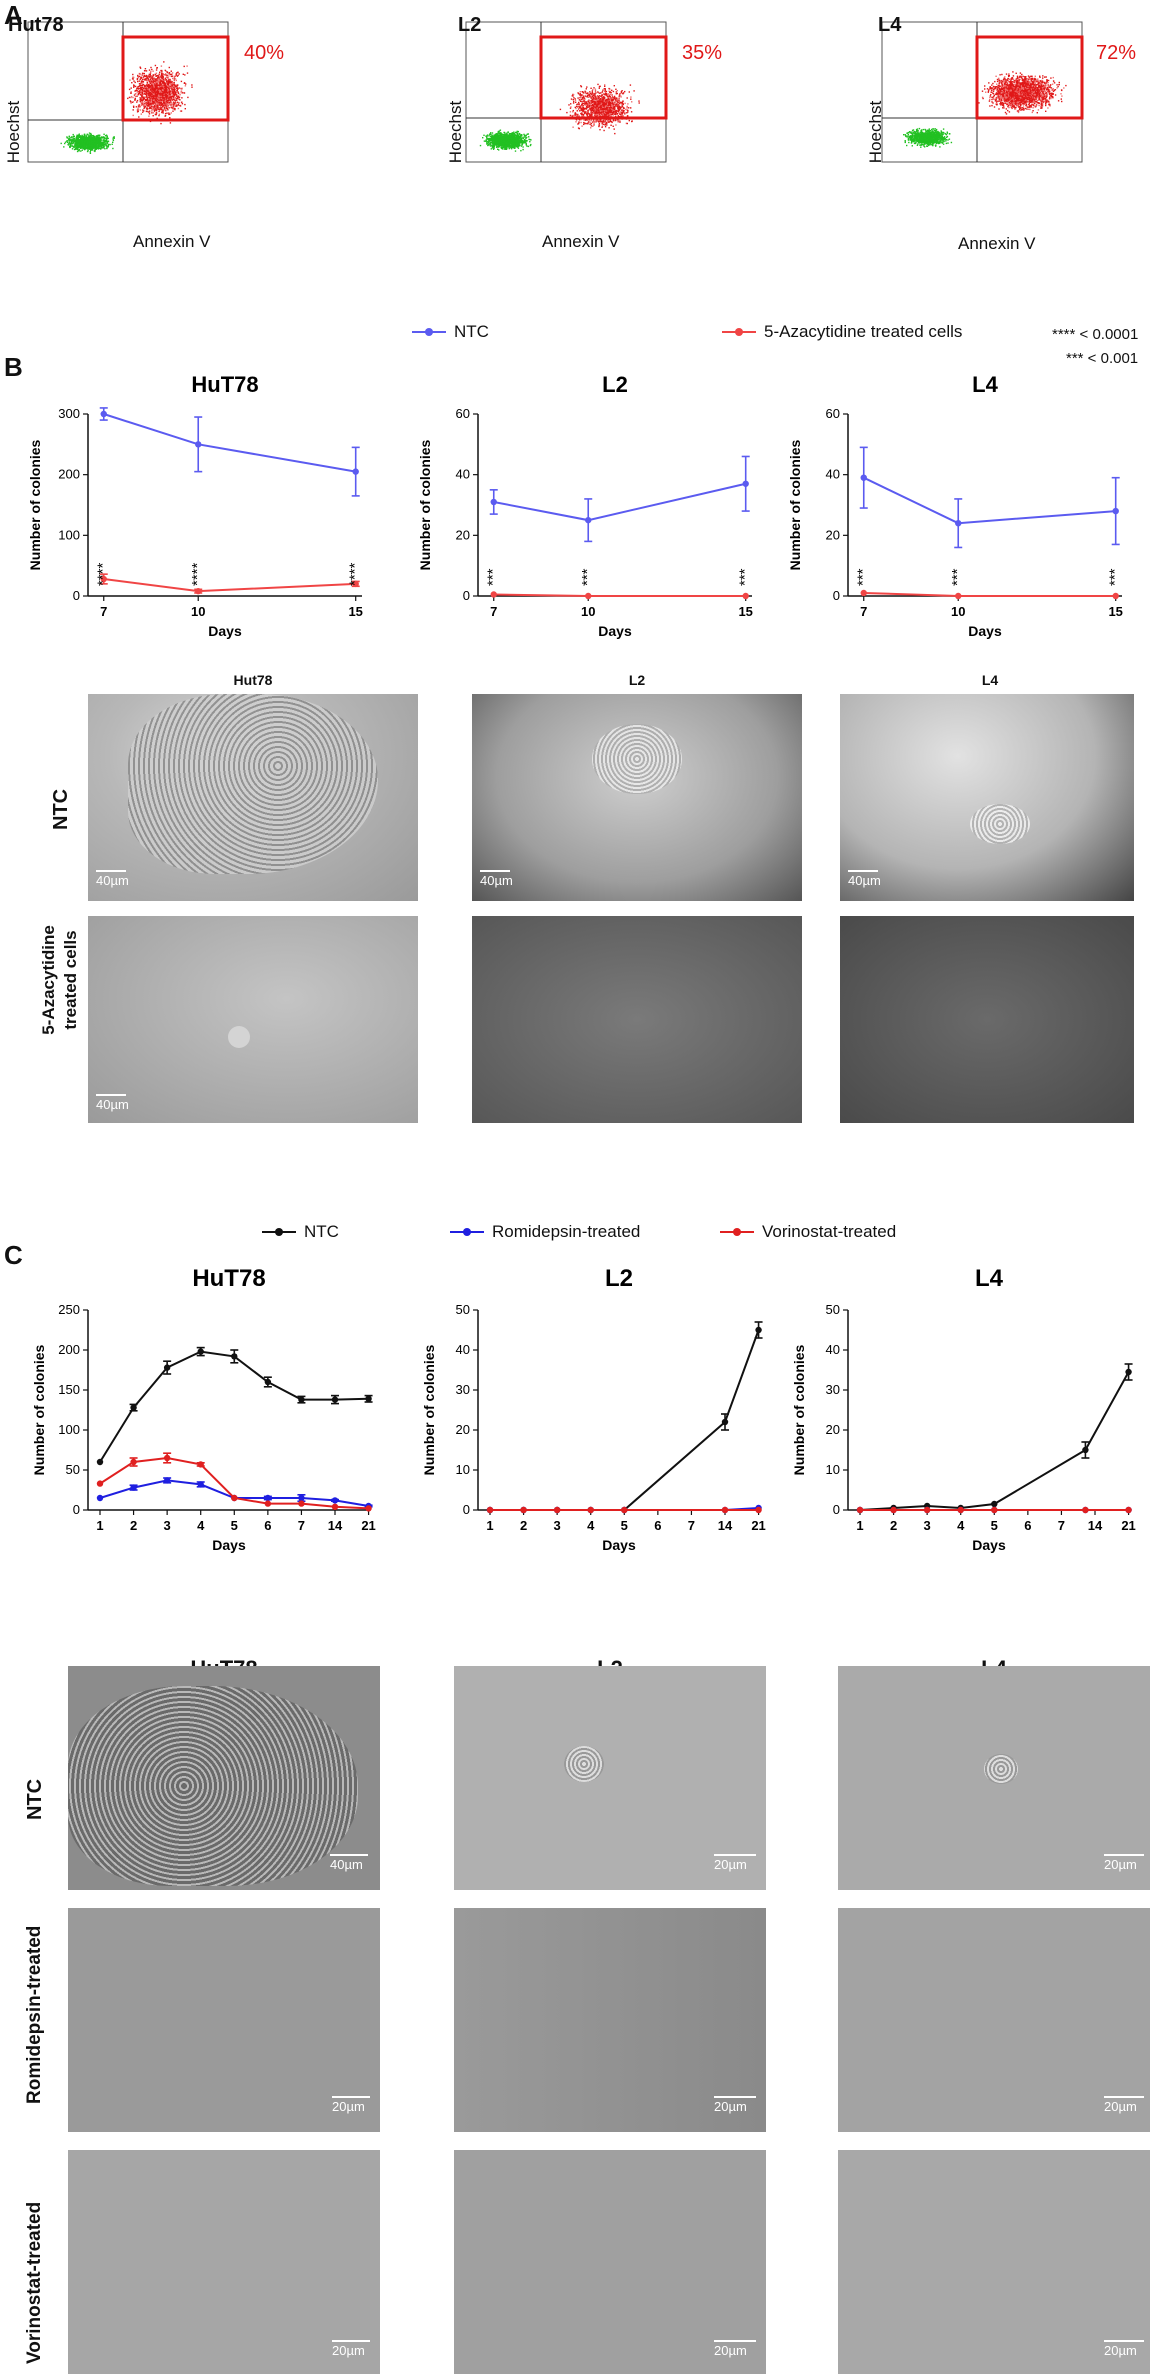 The height and width of the screenshot is (2376, 1164). Describe the element at coordinates (128, 92) in the screenshot. I see `flow-plot-frame` at that location.